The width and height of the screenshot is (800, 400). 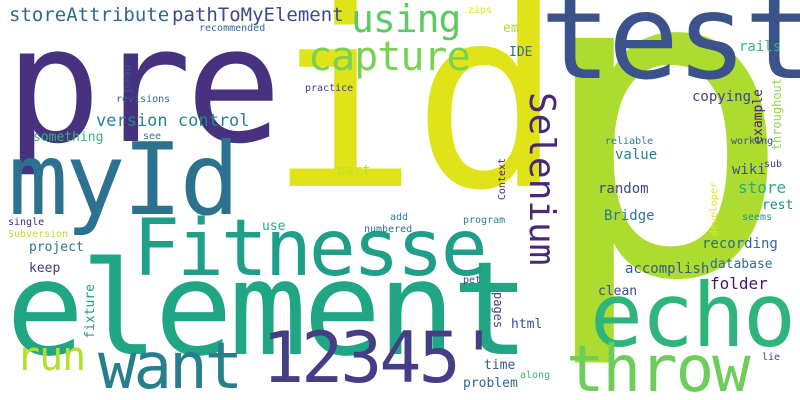 I want to click on word-recording: recording, so click(x=740, y=244).